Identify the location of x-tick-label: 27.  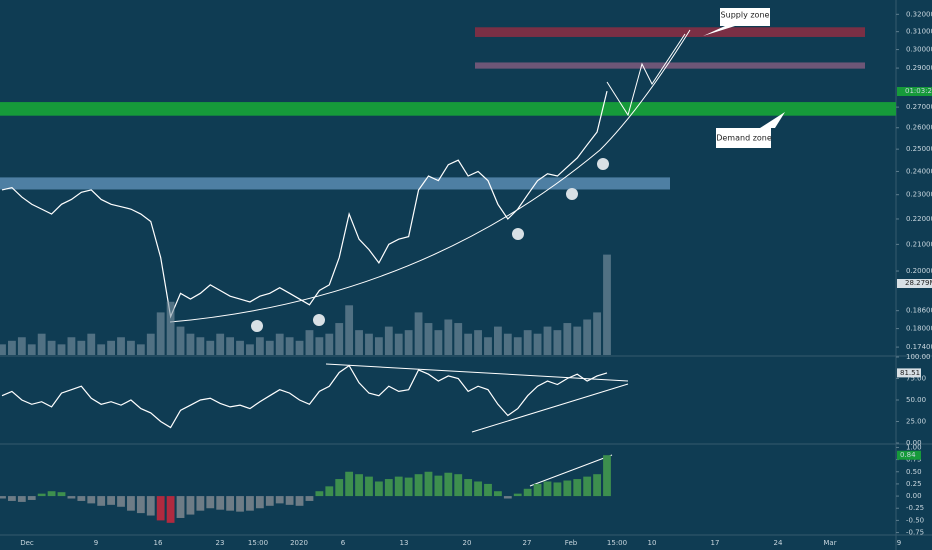
(527, 543).